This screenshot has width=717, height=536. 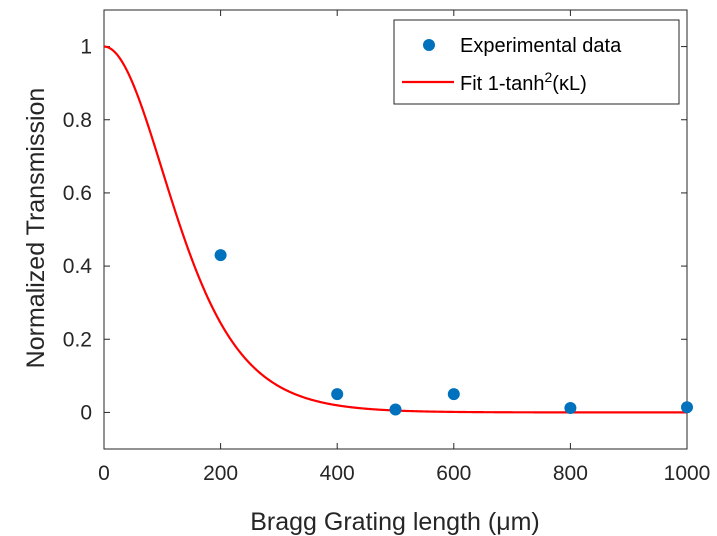 What do you see at coordinates (220, 473) in the screenshot?
I see `x-tick-label: 200` at bounding box center [220, 473].